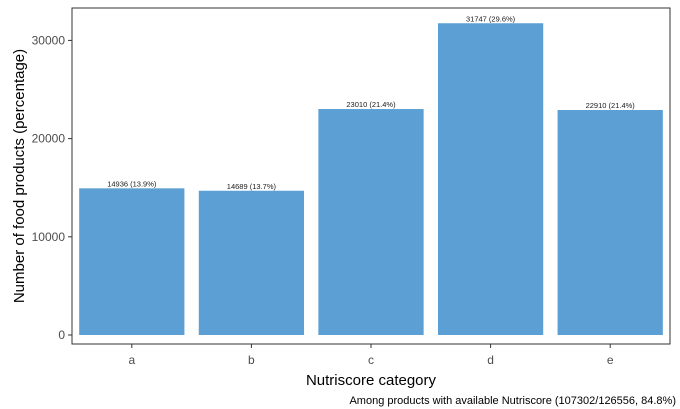  Describe the element at coordinates (49, 139) in the screenshot. I see `y-tick-label-20000: 20000` at that location.